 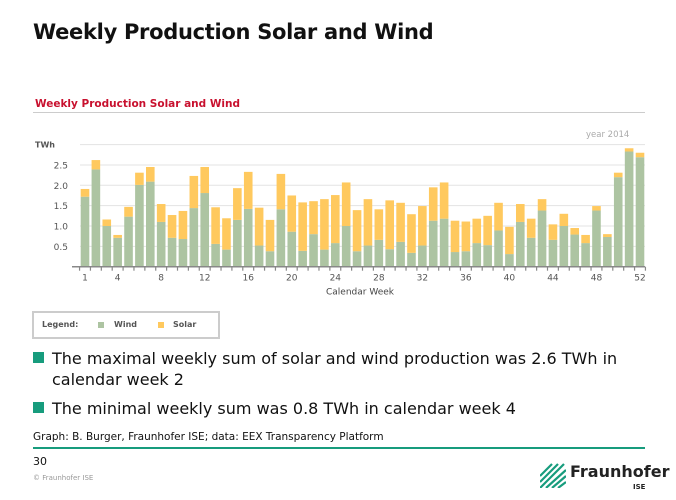 I want to click on x-tick-label: 48, so click(x=597, y=279).